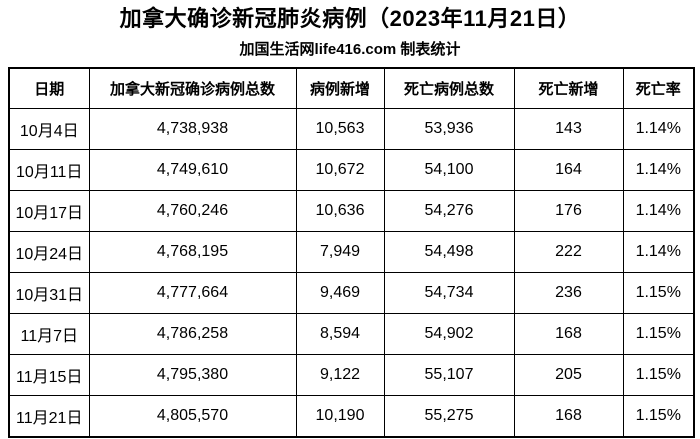 The width and height of the screenshot is (700, 439). I want to click on cell-new-cases: 10,672, so click(340, 170).